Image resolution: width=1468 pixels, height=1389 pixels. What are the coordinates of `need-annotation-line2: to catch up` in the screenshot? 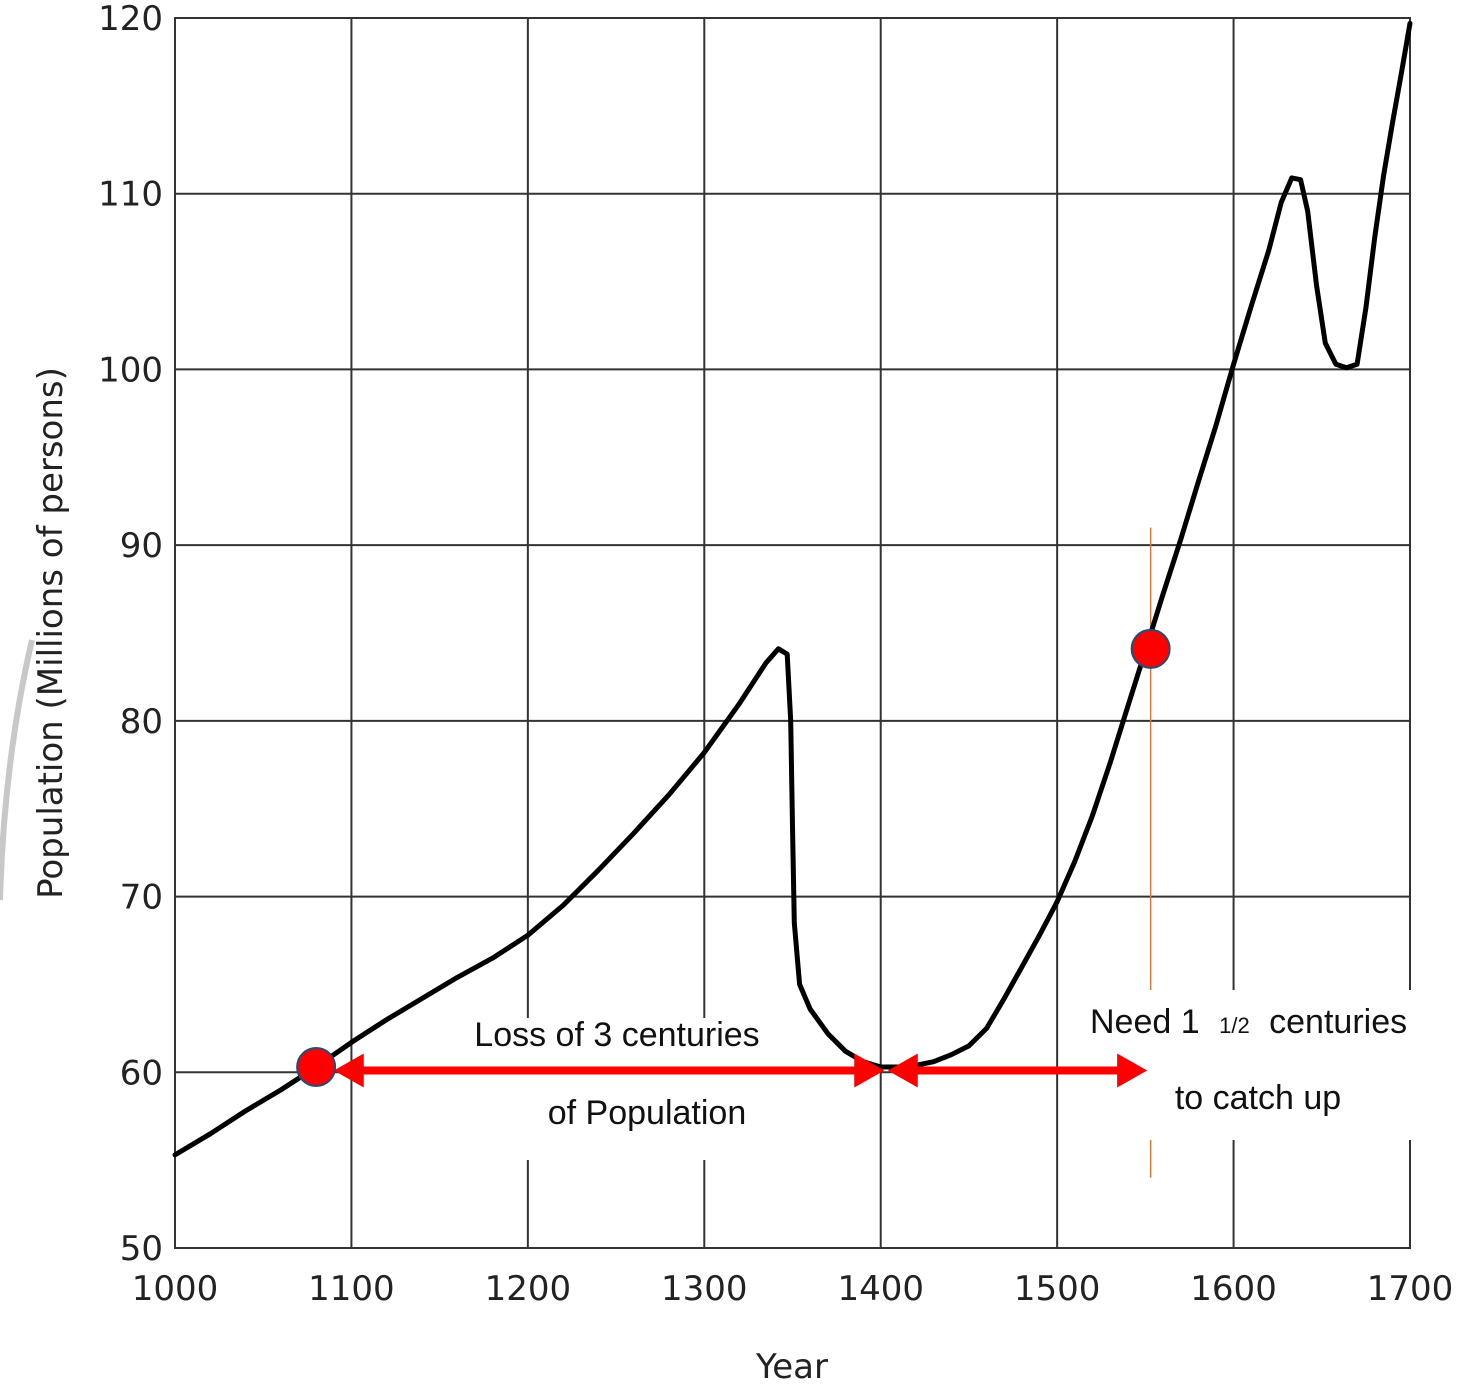 It's located at (1258, 1098).